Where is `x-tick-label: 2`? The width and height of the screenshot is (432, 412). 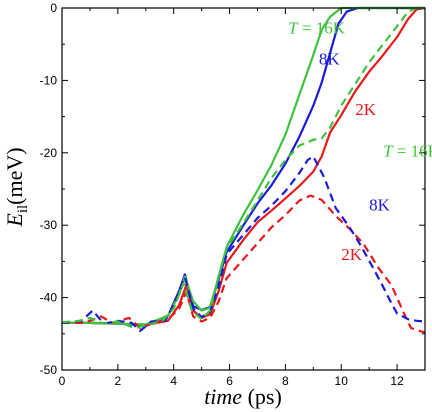 x-tick-label: 2 is located at coordinates (118, 381).